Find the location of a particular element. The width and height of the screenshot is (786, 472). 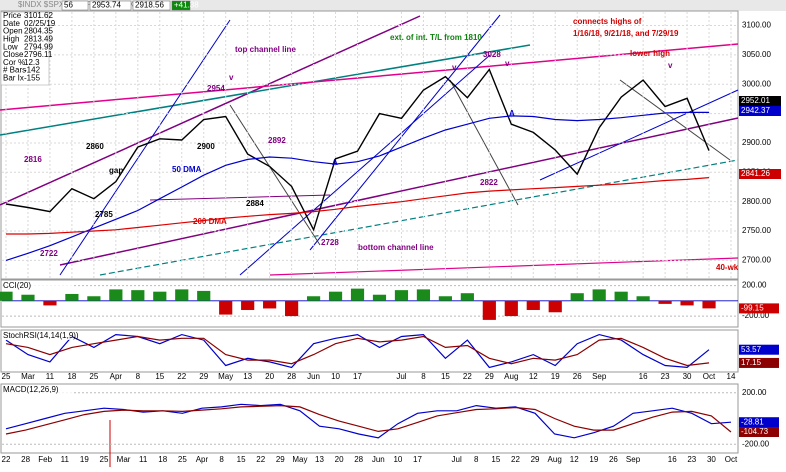

info-label: Price is located at coordinates (12, 15).